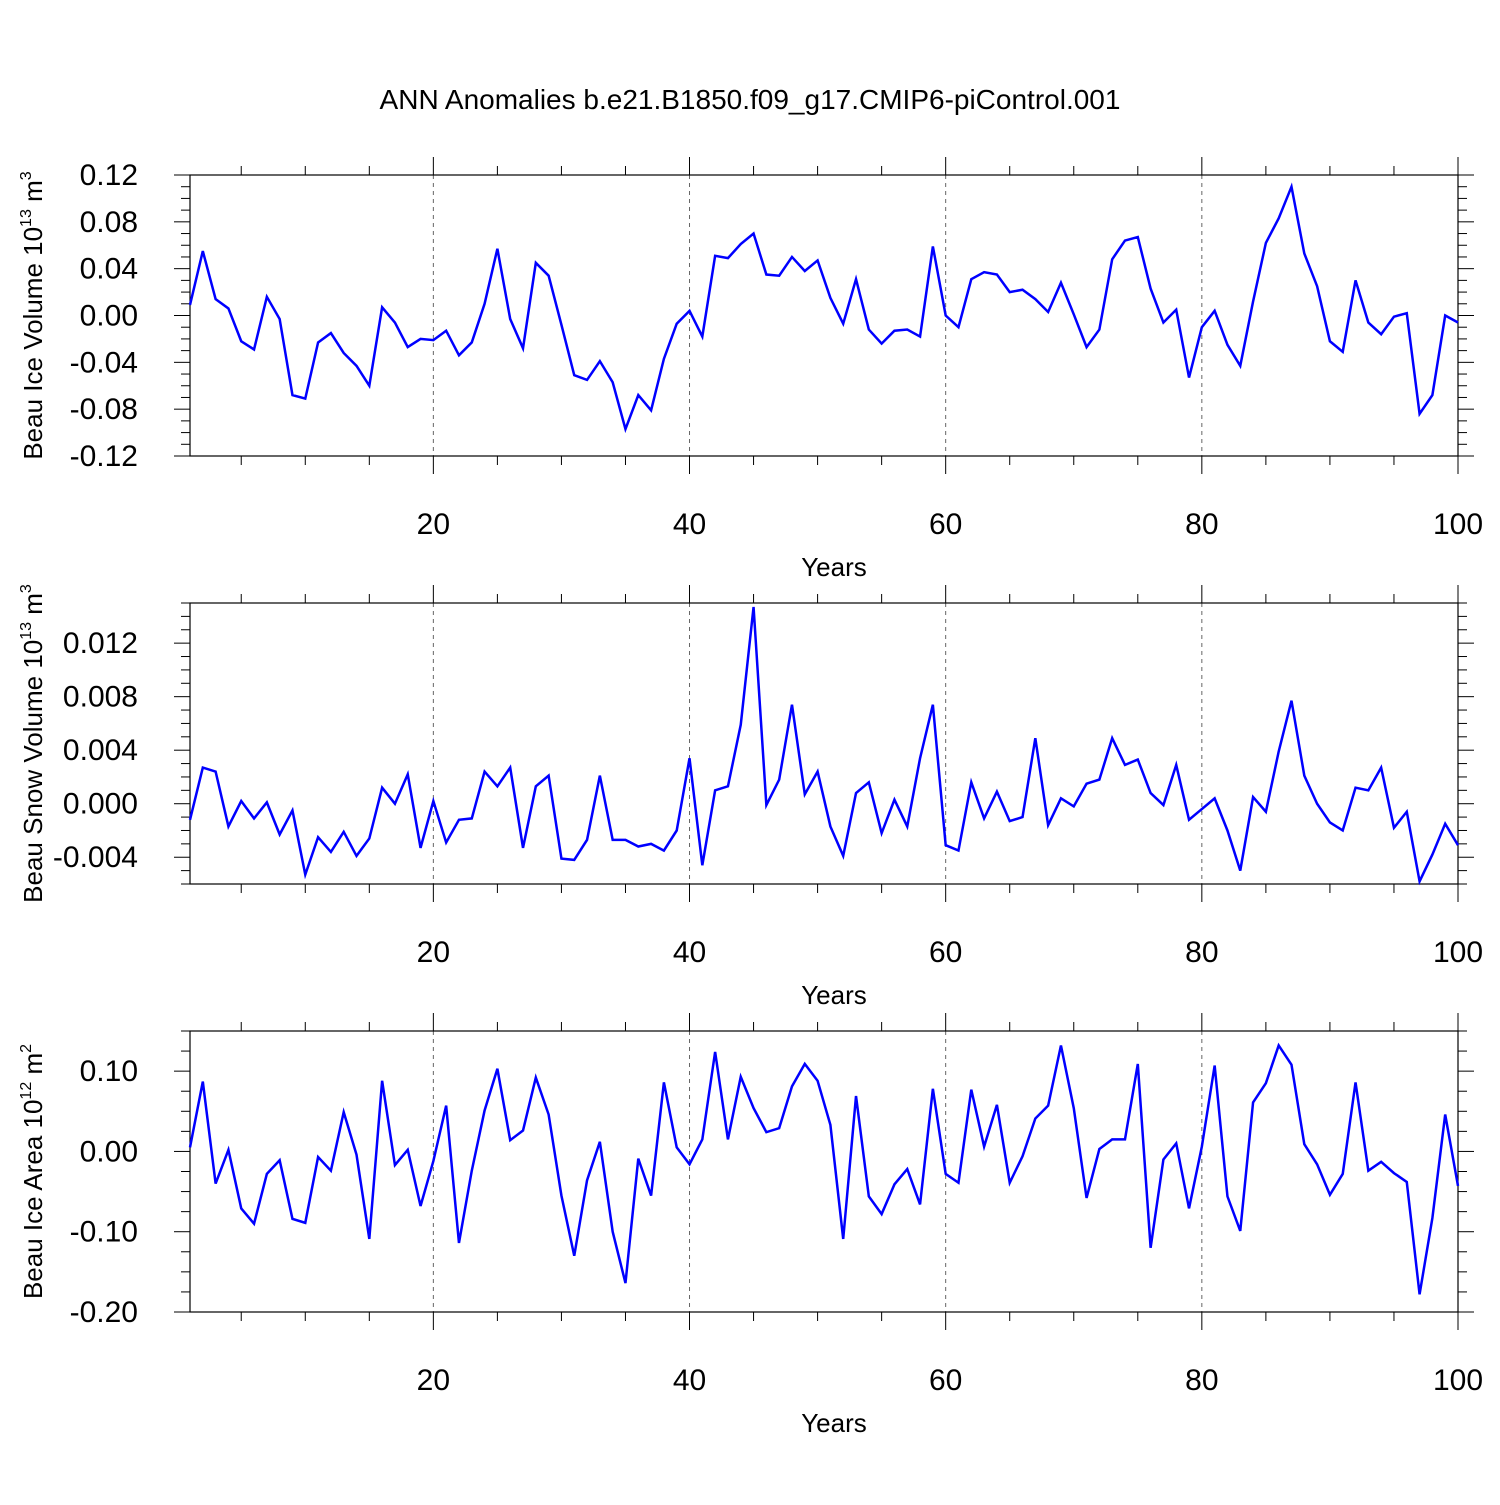 The height and width of the screenshot is (1505, 1500). What do you see at coordinates (26, 1091) in the screenshot?
I see `y-axis-label-exponent: 12` at bounding box center [26, 1091].